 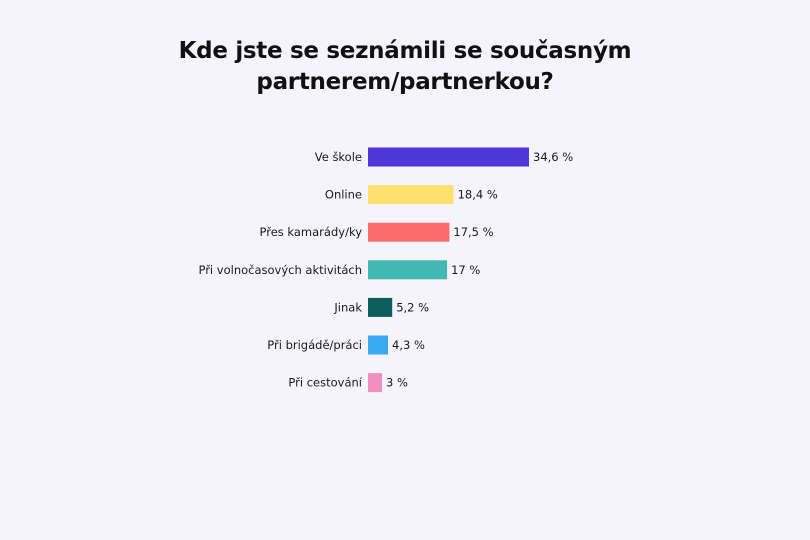 I want to click on category-label-5: Při brigádě/práci, so click(x=314, y=345).